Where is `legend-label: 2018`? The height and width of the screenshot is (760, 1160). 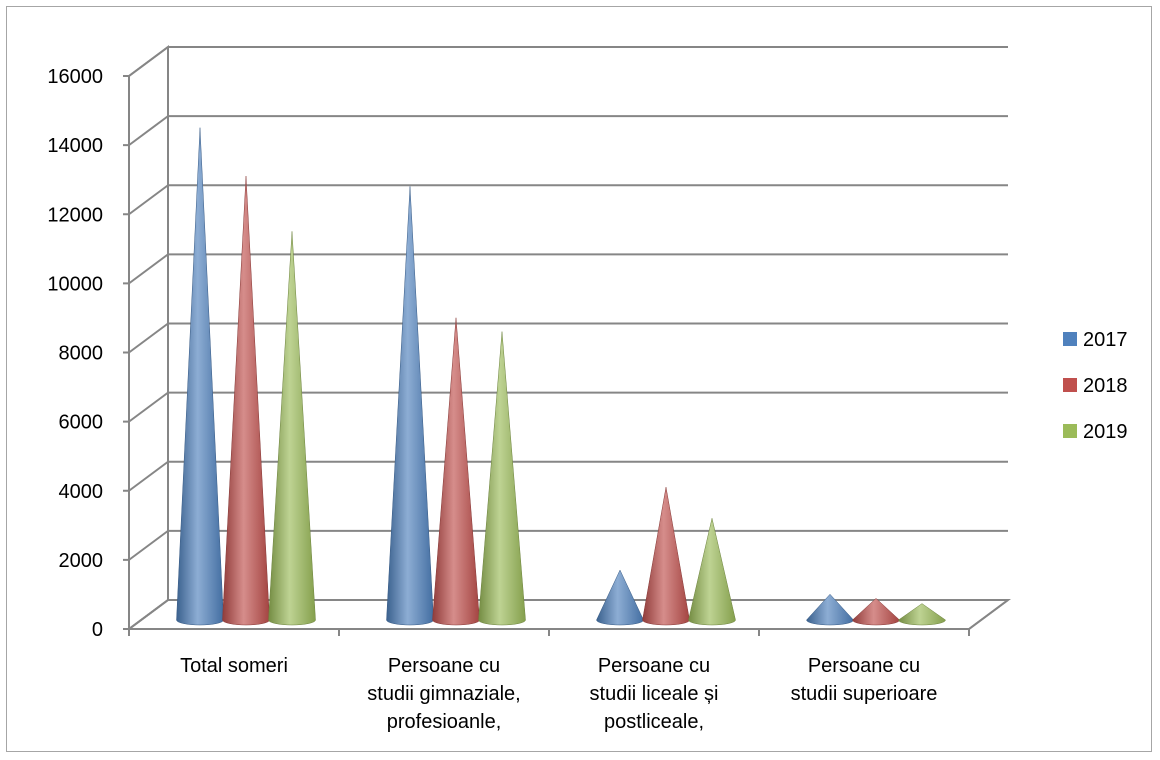 legend-label: 2018 is located at coordinates (1105, 386).